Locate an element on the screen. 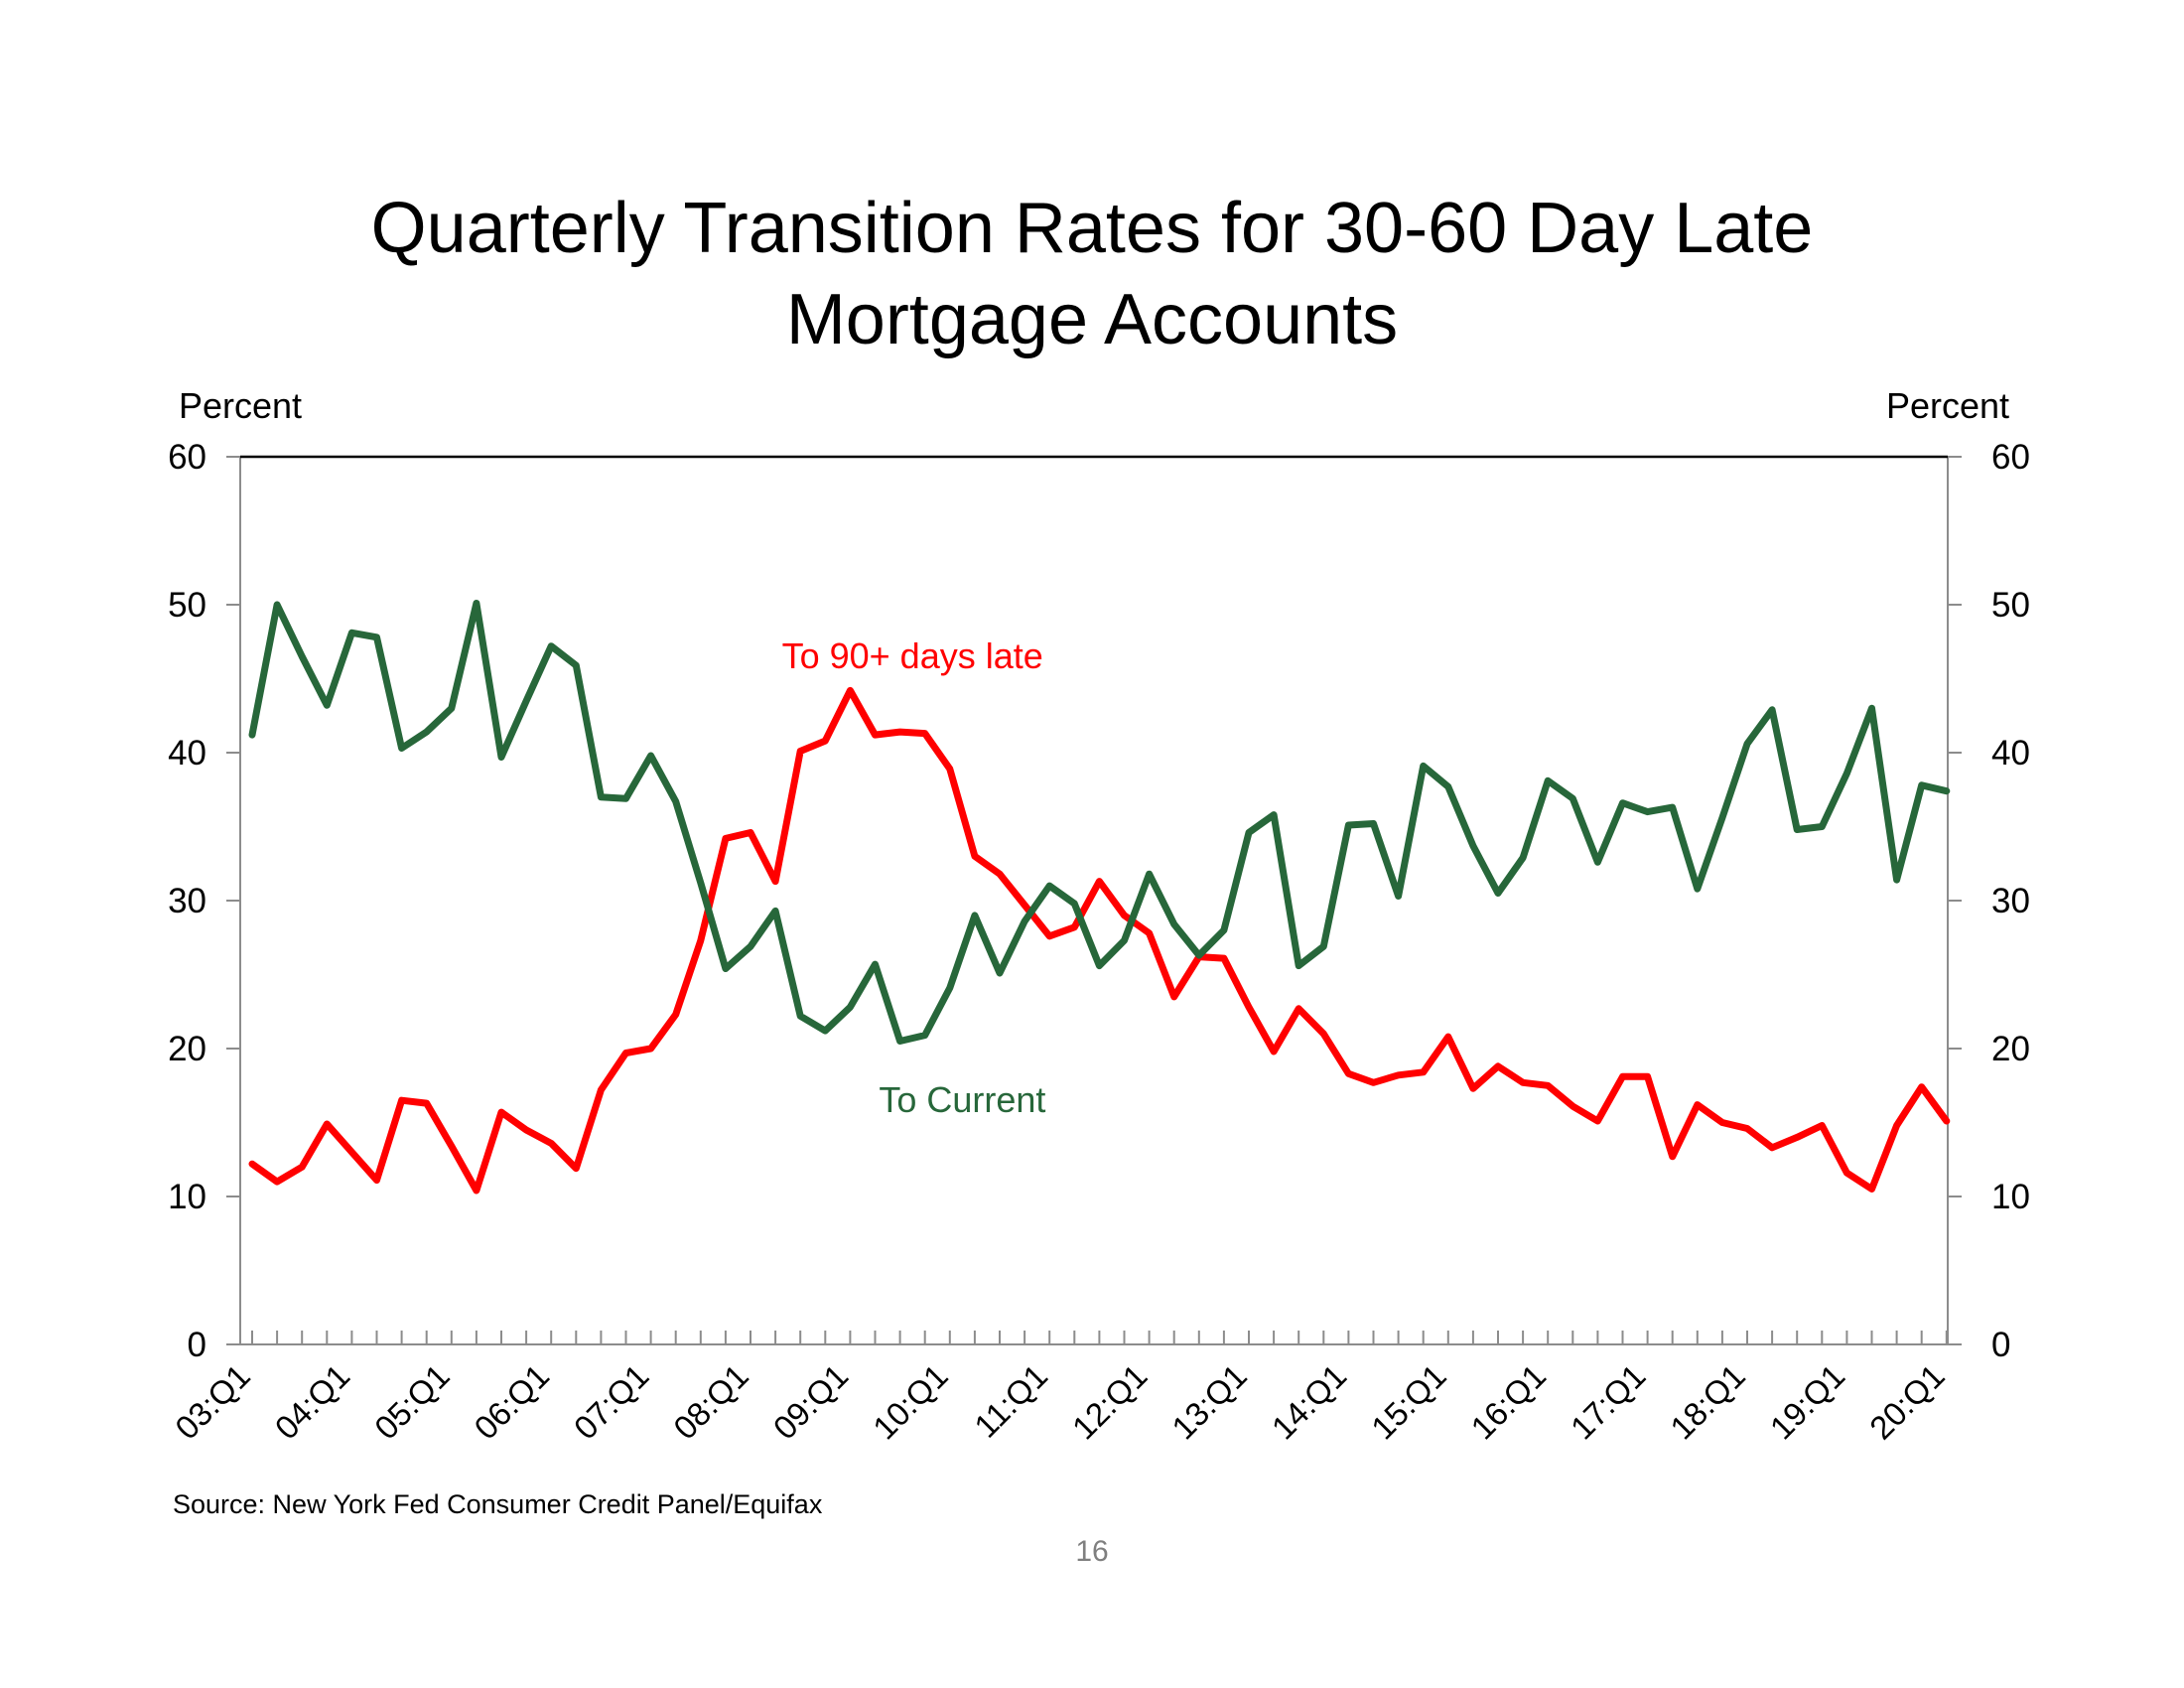 This screenshot has height=1688, width=2184. series-label-to-current: To Current is located at coordinates (962, 1099).